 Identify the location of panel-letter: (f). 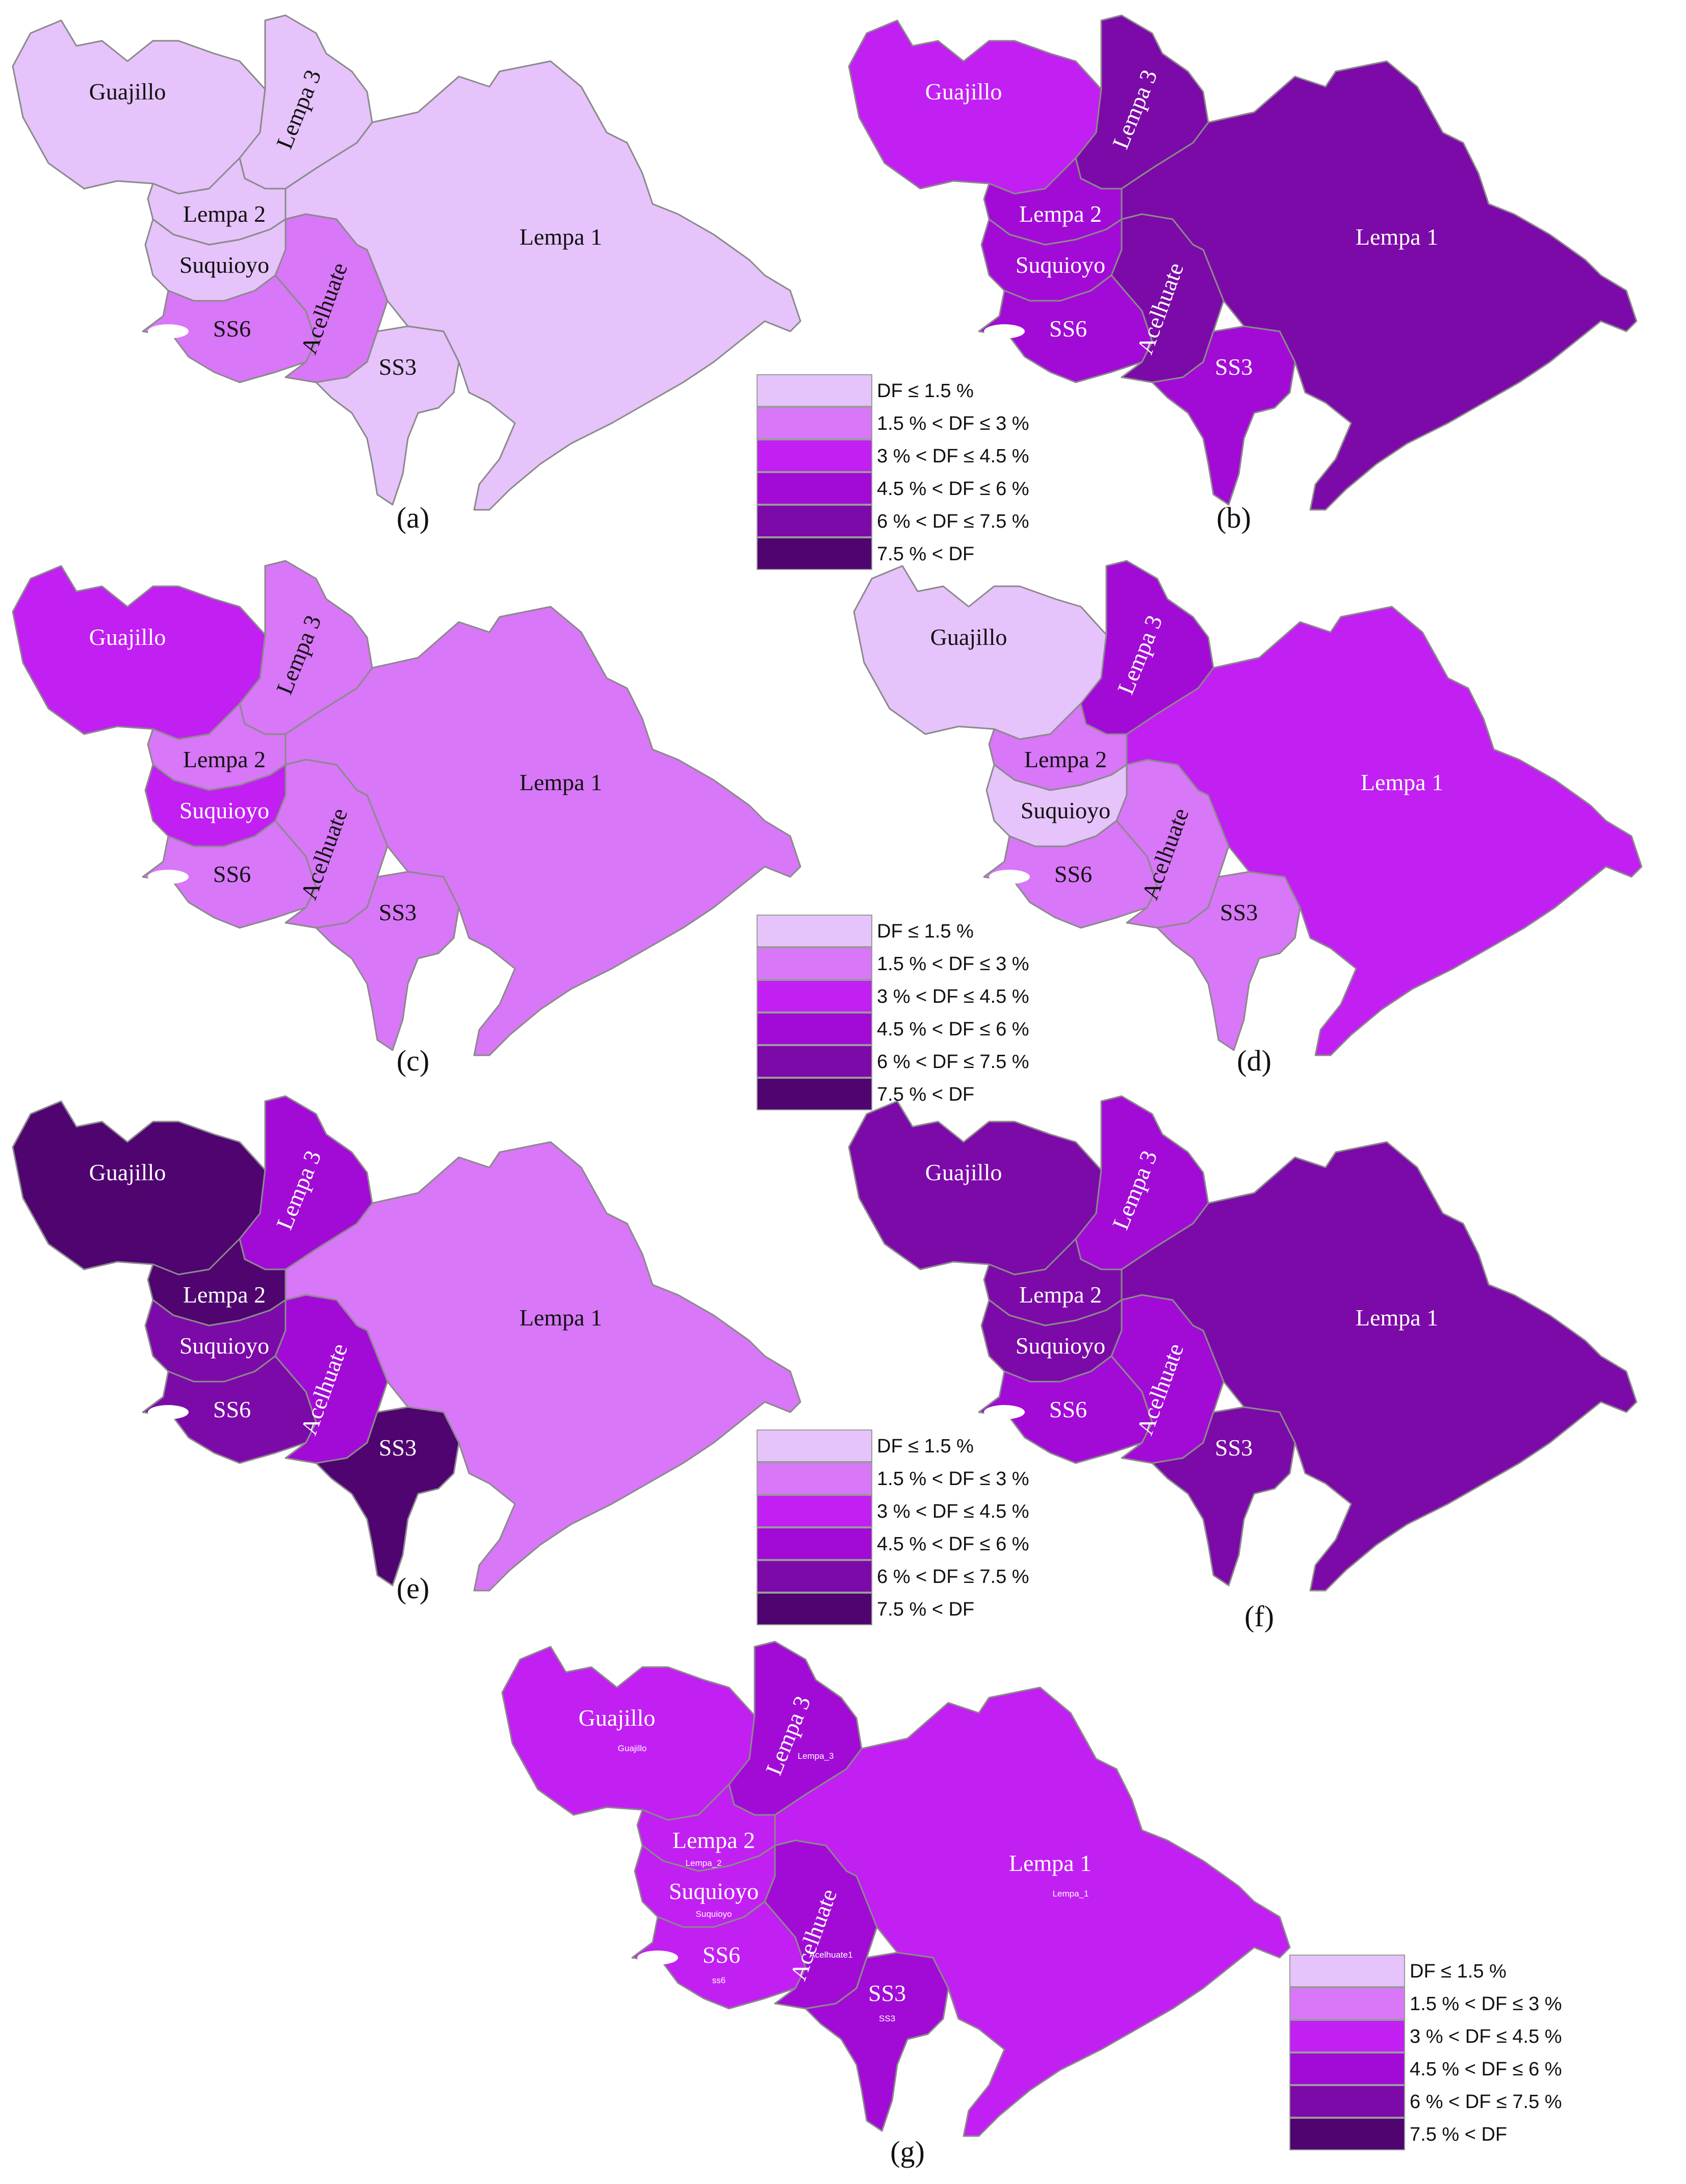
(1259, 1616).